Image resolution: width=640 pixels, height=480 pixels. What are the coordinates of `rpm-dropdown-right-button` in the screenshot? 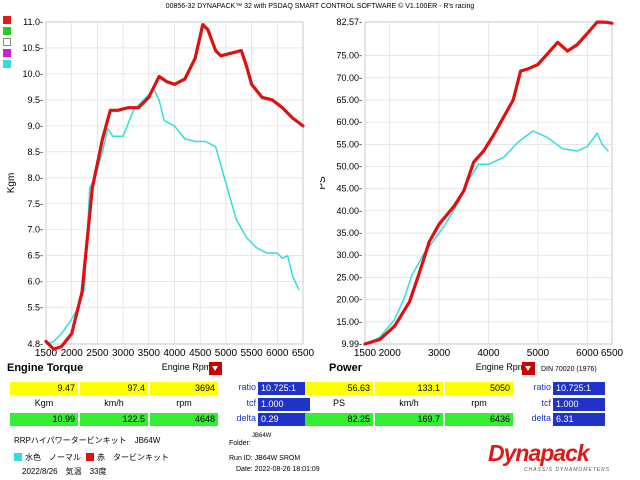 It's located at (528, 368).